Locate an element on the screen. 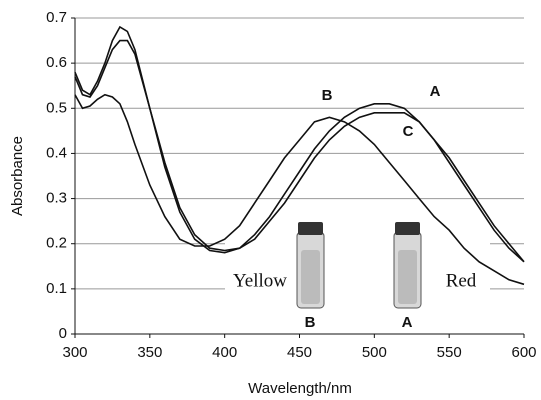 This screenshot has width=541, height=400. series-label: C is located at coordinates (408, 131).